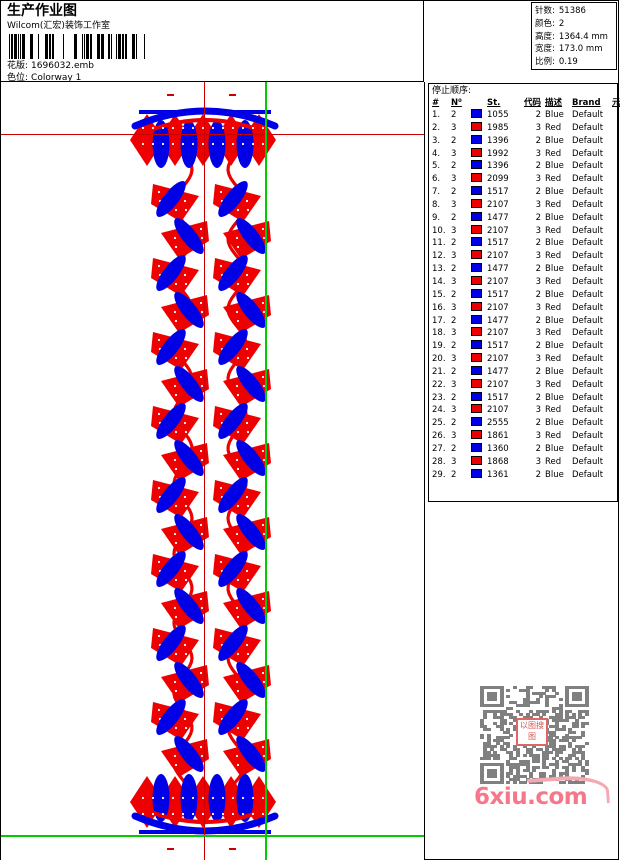 The height and width of the screenshot is (861, 620). I want to click on cell-code: 3, so click(538, 461).